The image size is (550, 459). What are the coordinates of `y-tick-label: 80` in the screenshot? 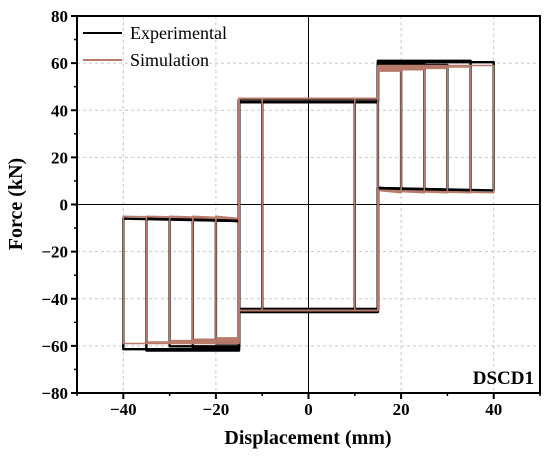 It's located at (59, 16).